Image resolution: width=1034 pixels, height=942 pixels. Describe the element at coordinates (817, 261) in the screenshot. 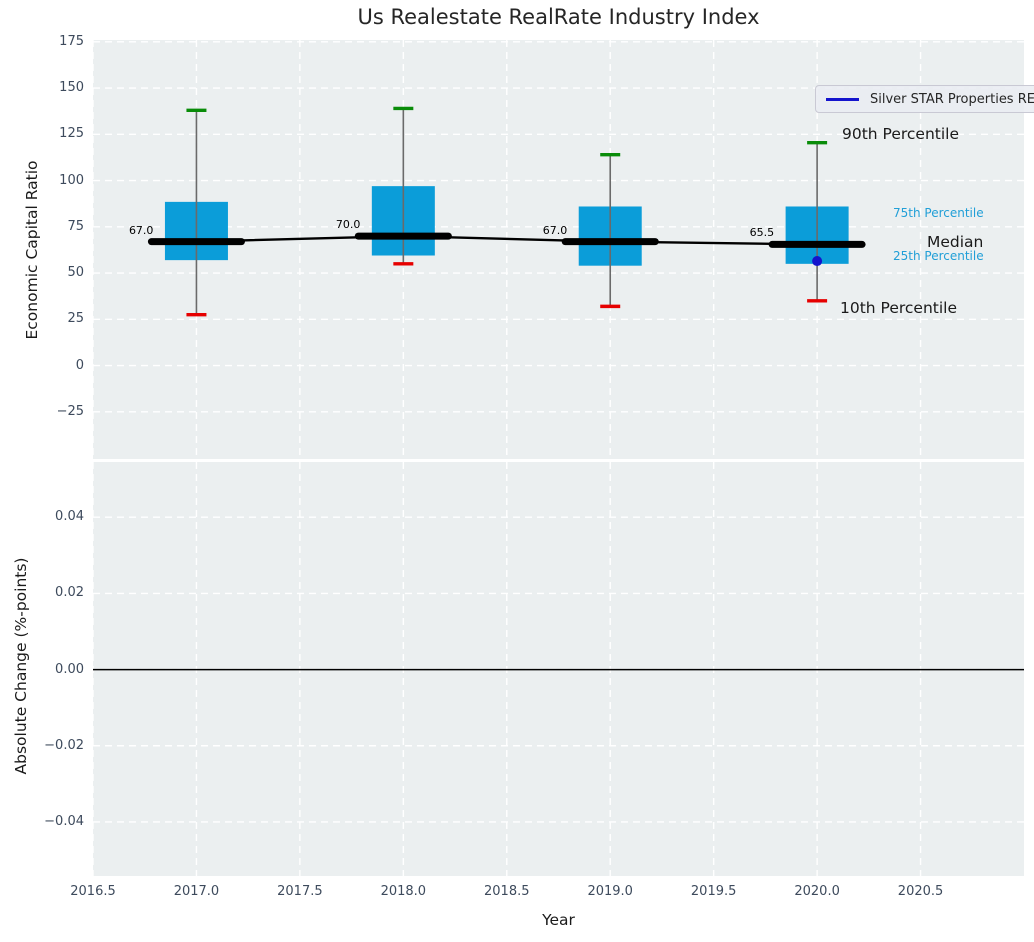

I see `company-data-point` at that location.